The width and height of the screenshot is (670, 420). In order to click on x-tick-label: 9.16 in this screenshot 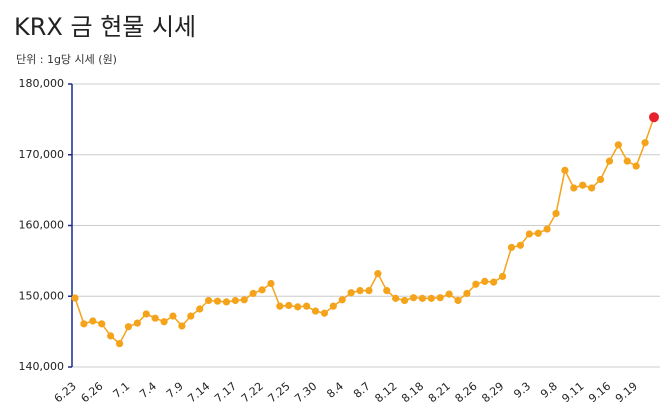, I will do `click(599, 393)`.